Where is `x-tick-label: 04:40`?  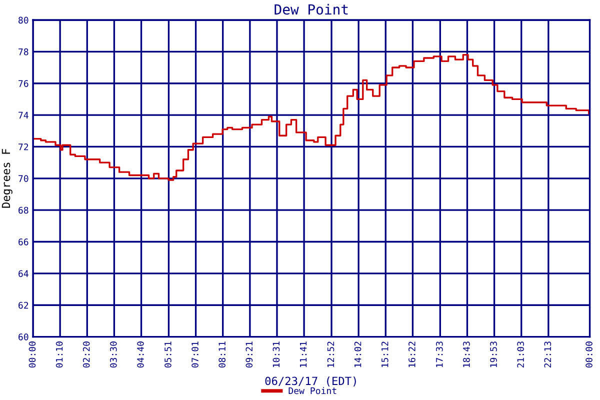 x-tick-label: 04:40 is located at coordinates (140, 355).